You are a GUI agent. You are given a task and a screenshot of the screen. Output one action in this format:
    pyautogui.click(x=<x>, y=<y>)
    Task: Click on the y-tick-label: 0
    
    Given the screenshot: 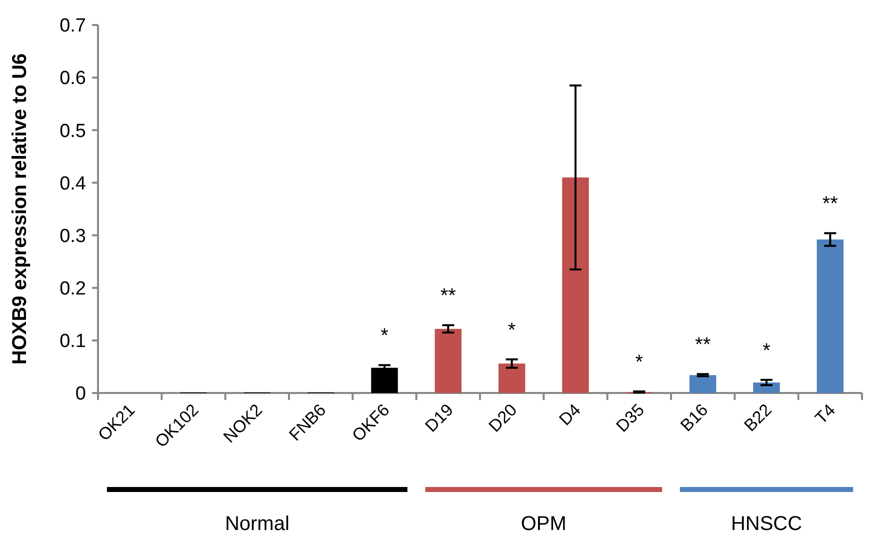 What is the action you would take?
    pyautogui.click(x=80, y=394)
    